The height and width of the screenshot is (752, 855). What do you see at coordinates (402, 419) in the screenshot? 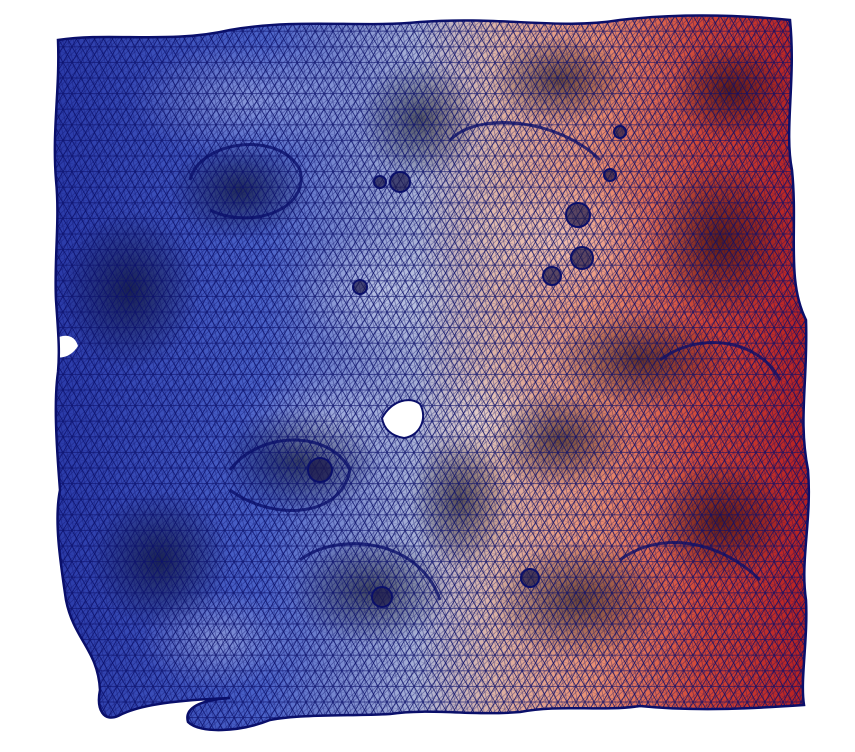
I see `through-hole` at bounding box center [402, 419].